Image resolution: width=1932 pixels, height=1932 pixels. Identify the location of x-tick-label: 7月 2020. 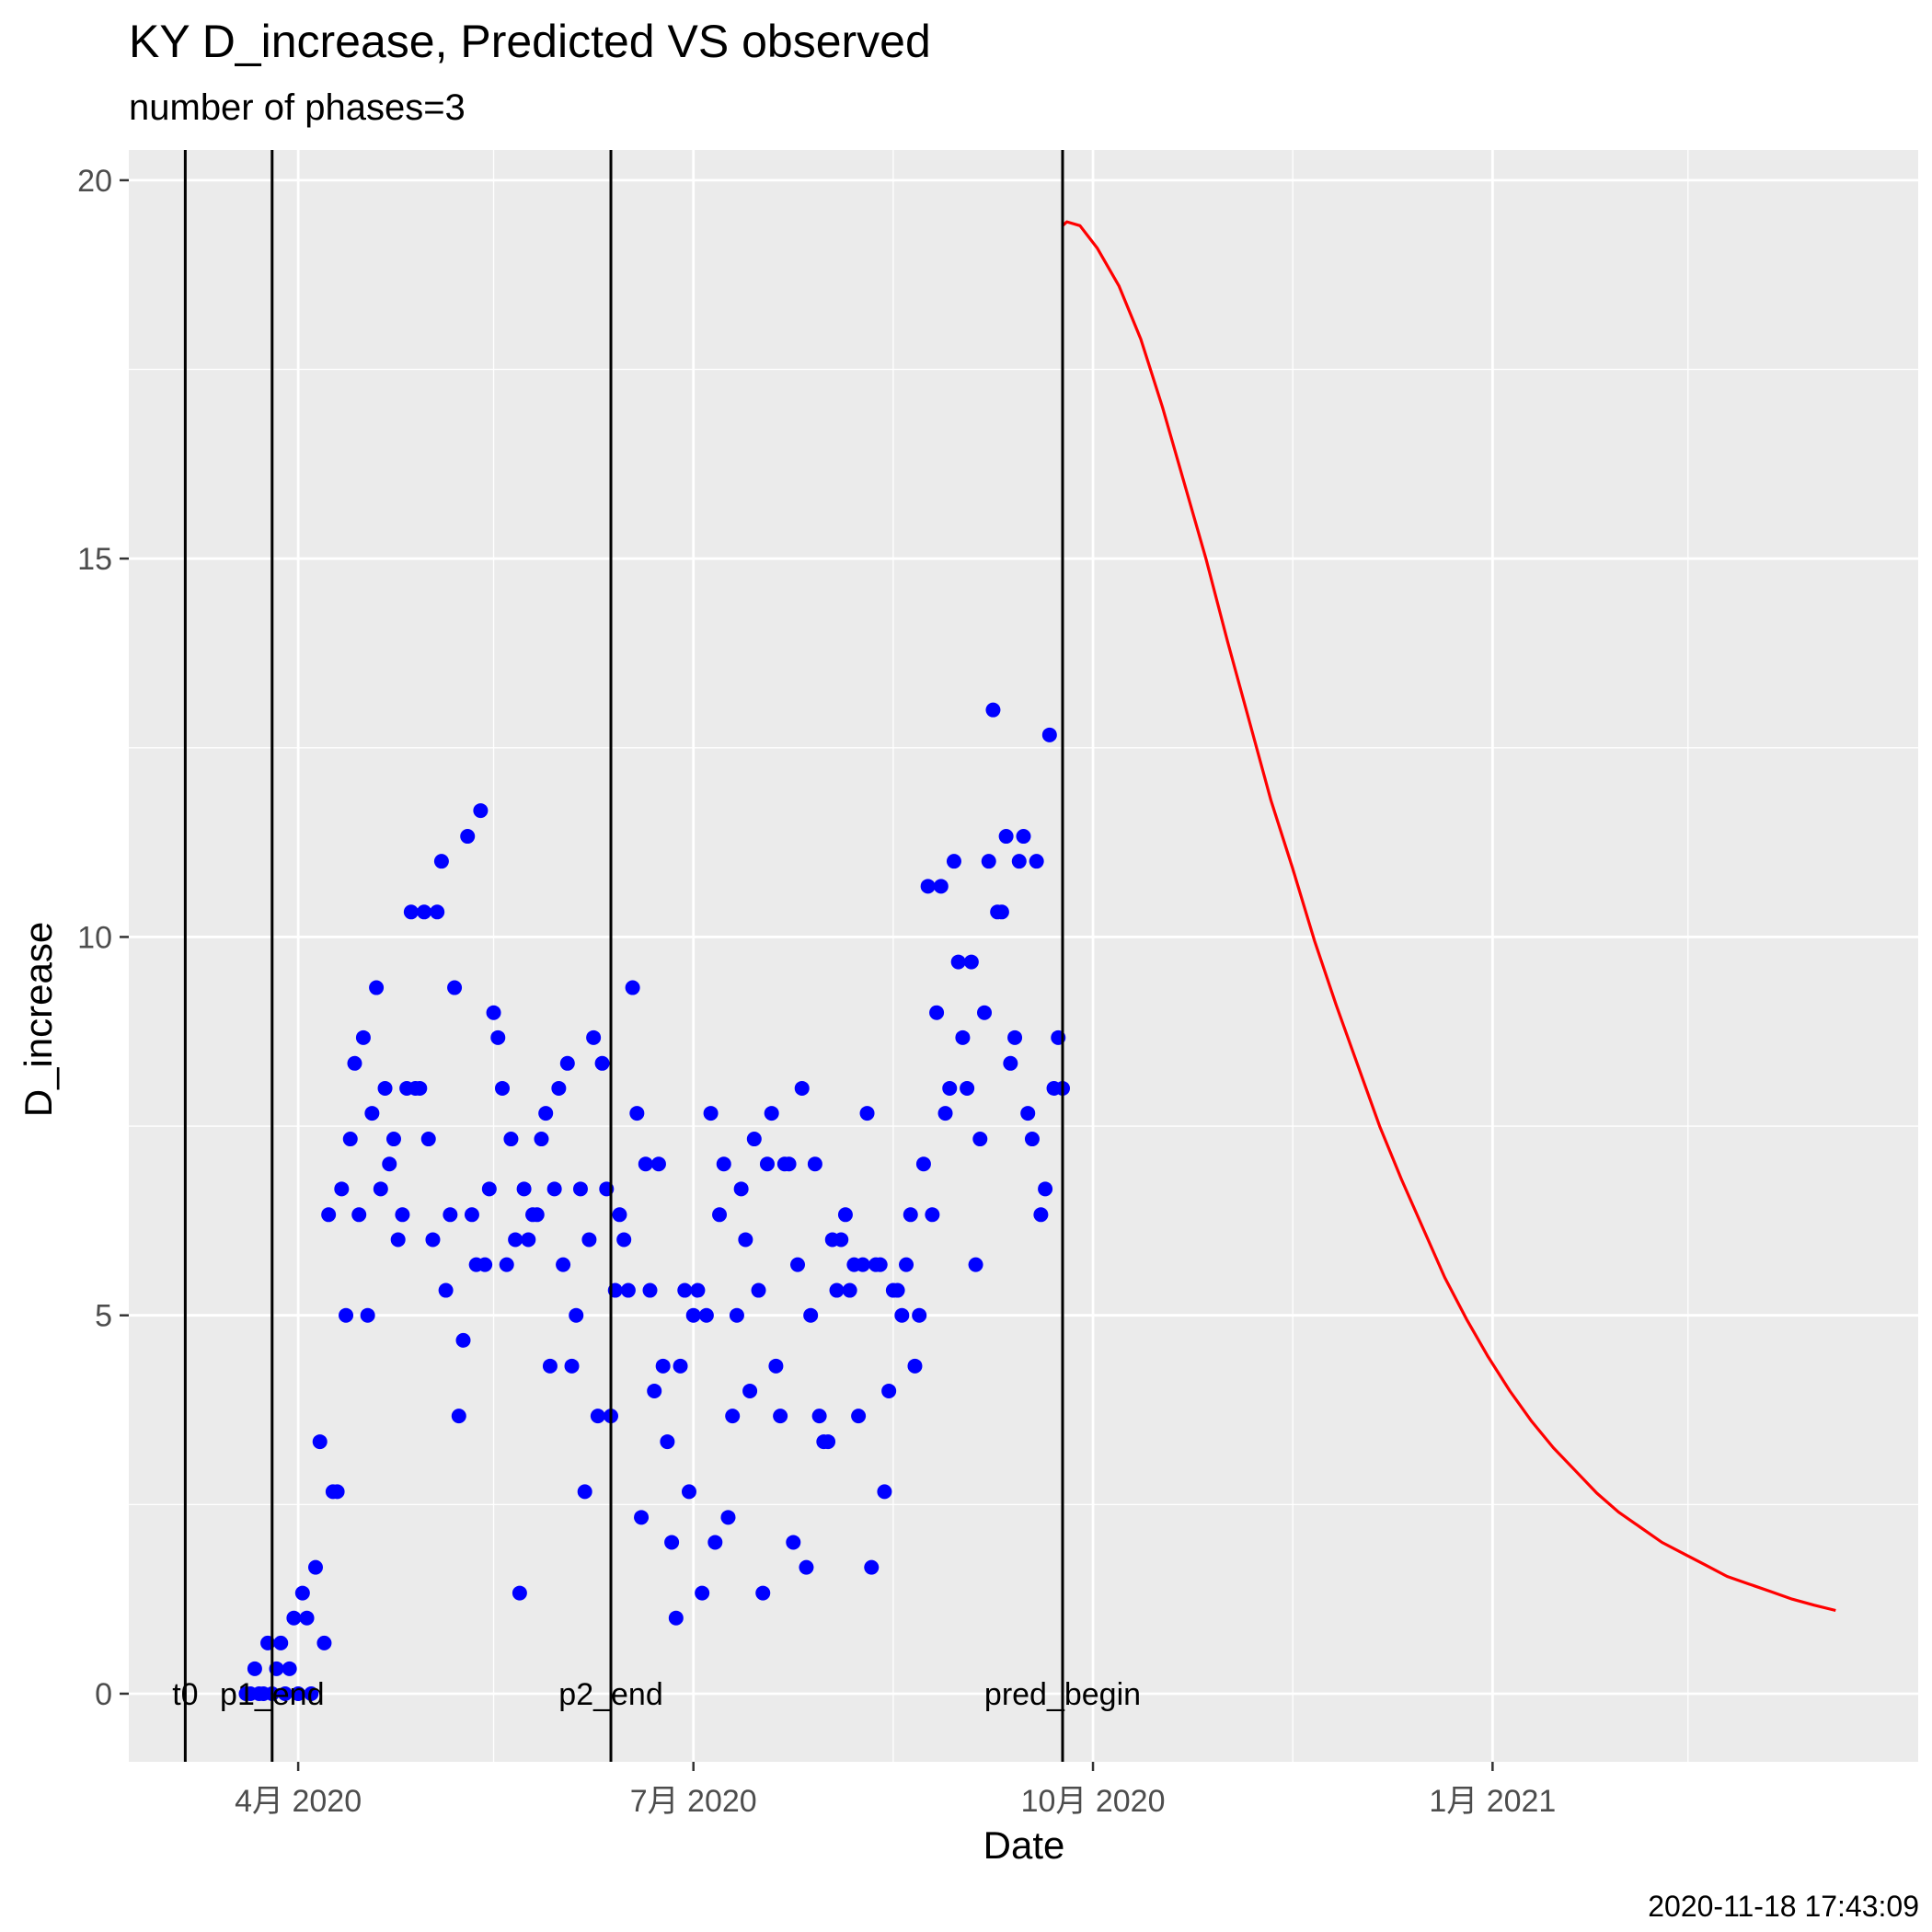
(693, 1801).